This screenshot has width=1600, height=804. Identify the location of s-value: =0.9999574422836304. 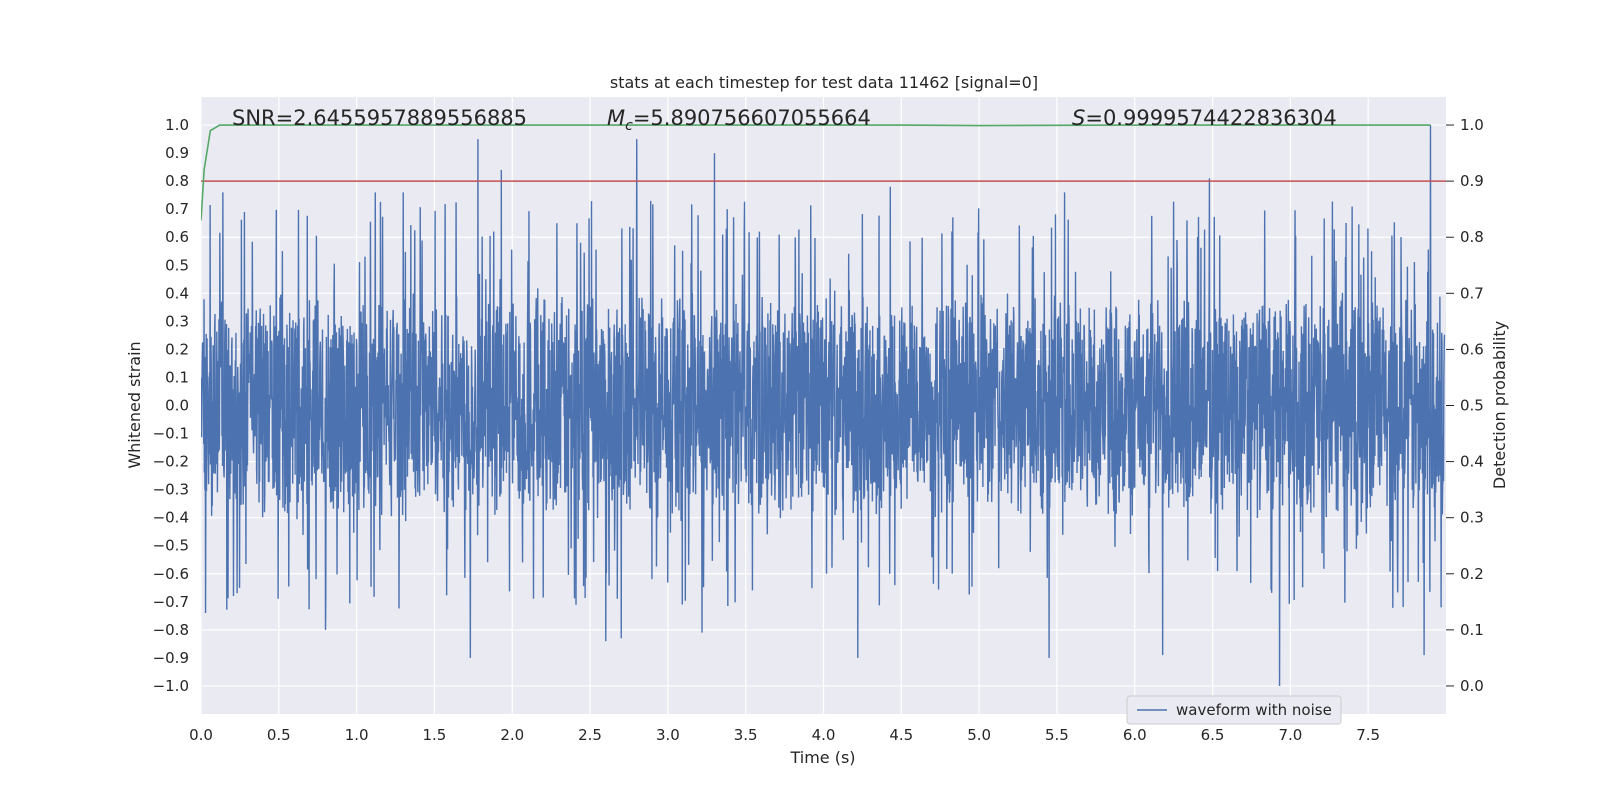
(1210, 118).